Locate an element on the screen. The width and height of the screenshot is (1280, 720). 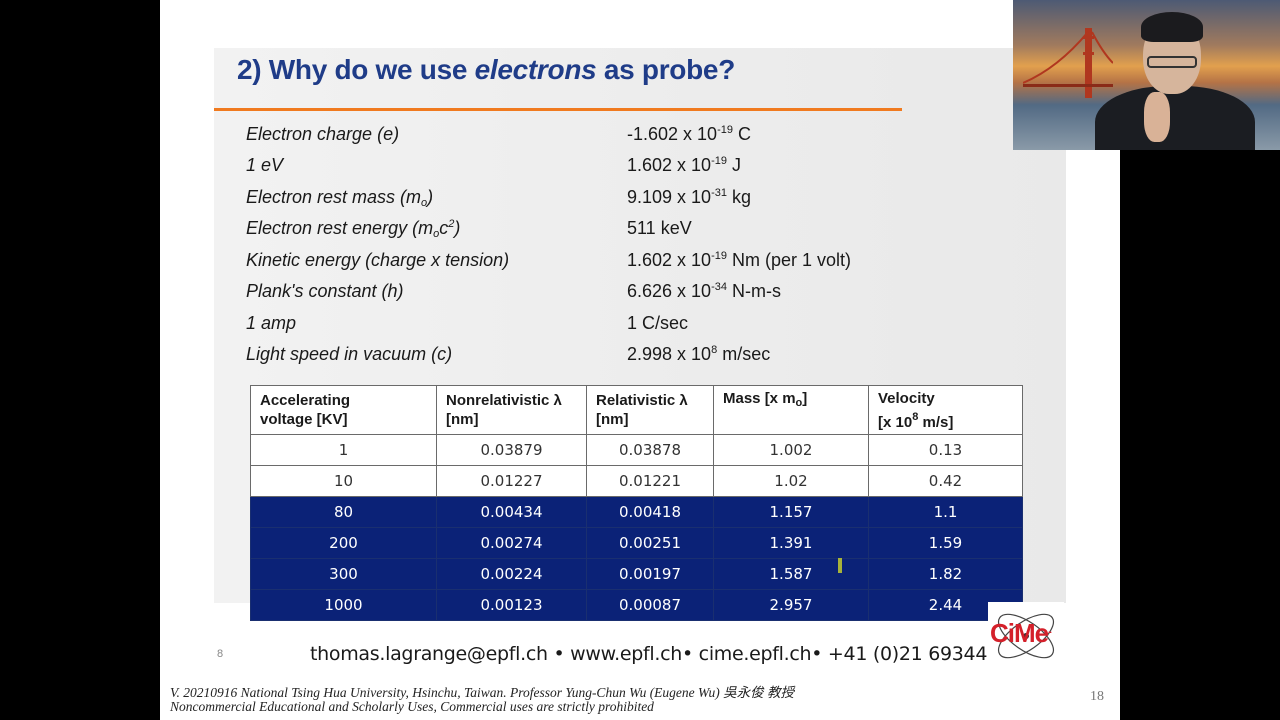
constant-label: 1 eV is located at coordinates (265, 165).